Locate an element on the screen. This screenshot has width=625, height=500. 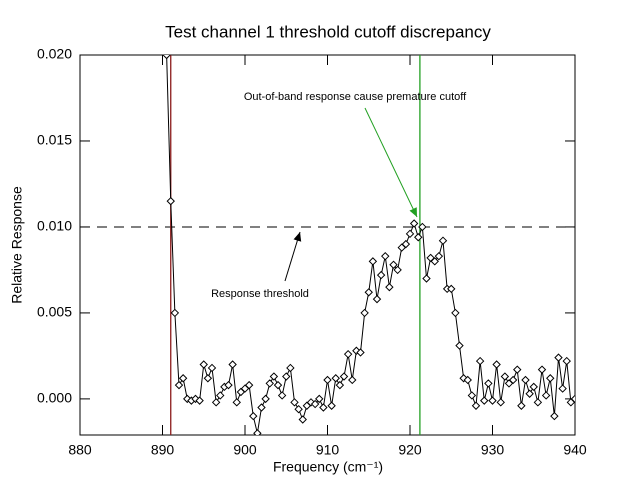
x-tick-label: 930 is located at coordinates (493, 450).